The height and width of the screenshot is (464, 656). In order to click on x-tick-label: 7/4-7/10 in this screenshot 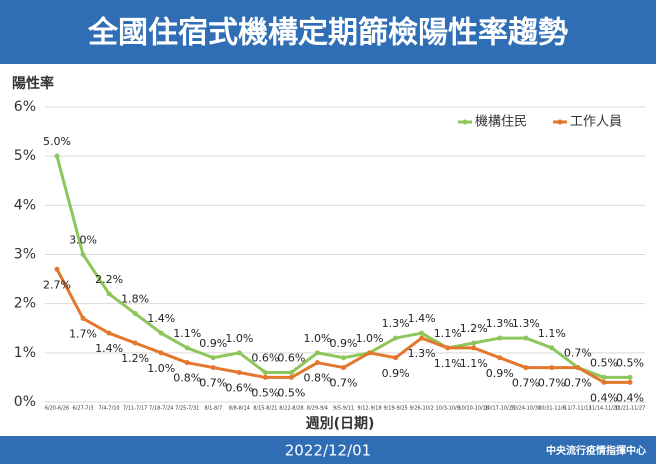, I will do `click(109, 409)`.